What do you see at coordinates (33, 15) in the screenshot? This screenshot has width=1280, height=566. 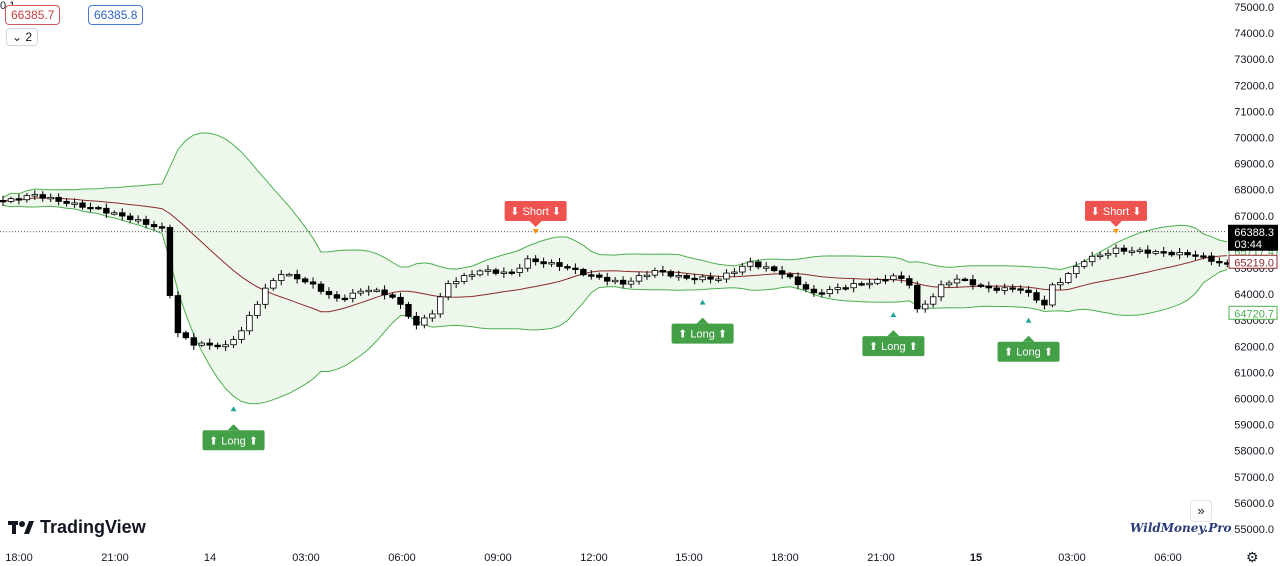 I see `sell-price-button: 66385.7` at bounding box center [33, 15].